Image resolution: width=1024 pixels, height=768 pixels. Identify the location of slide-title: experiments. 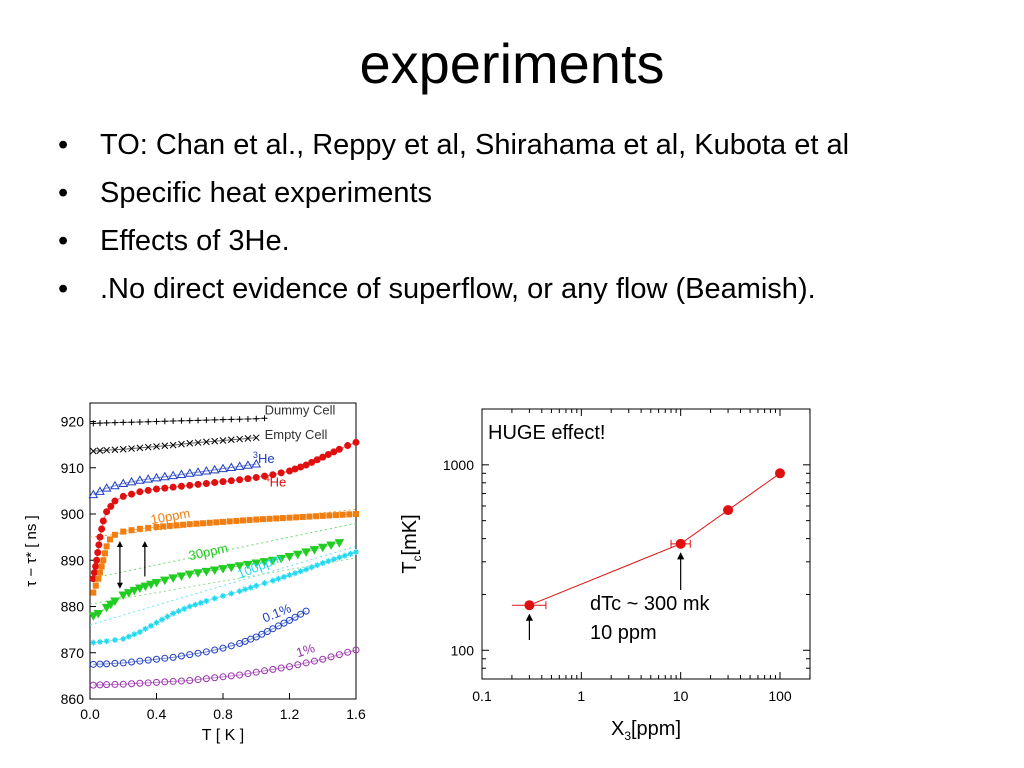
(512, 63).